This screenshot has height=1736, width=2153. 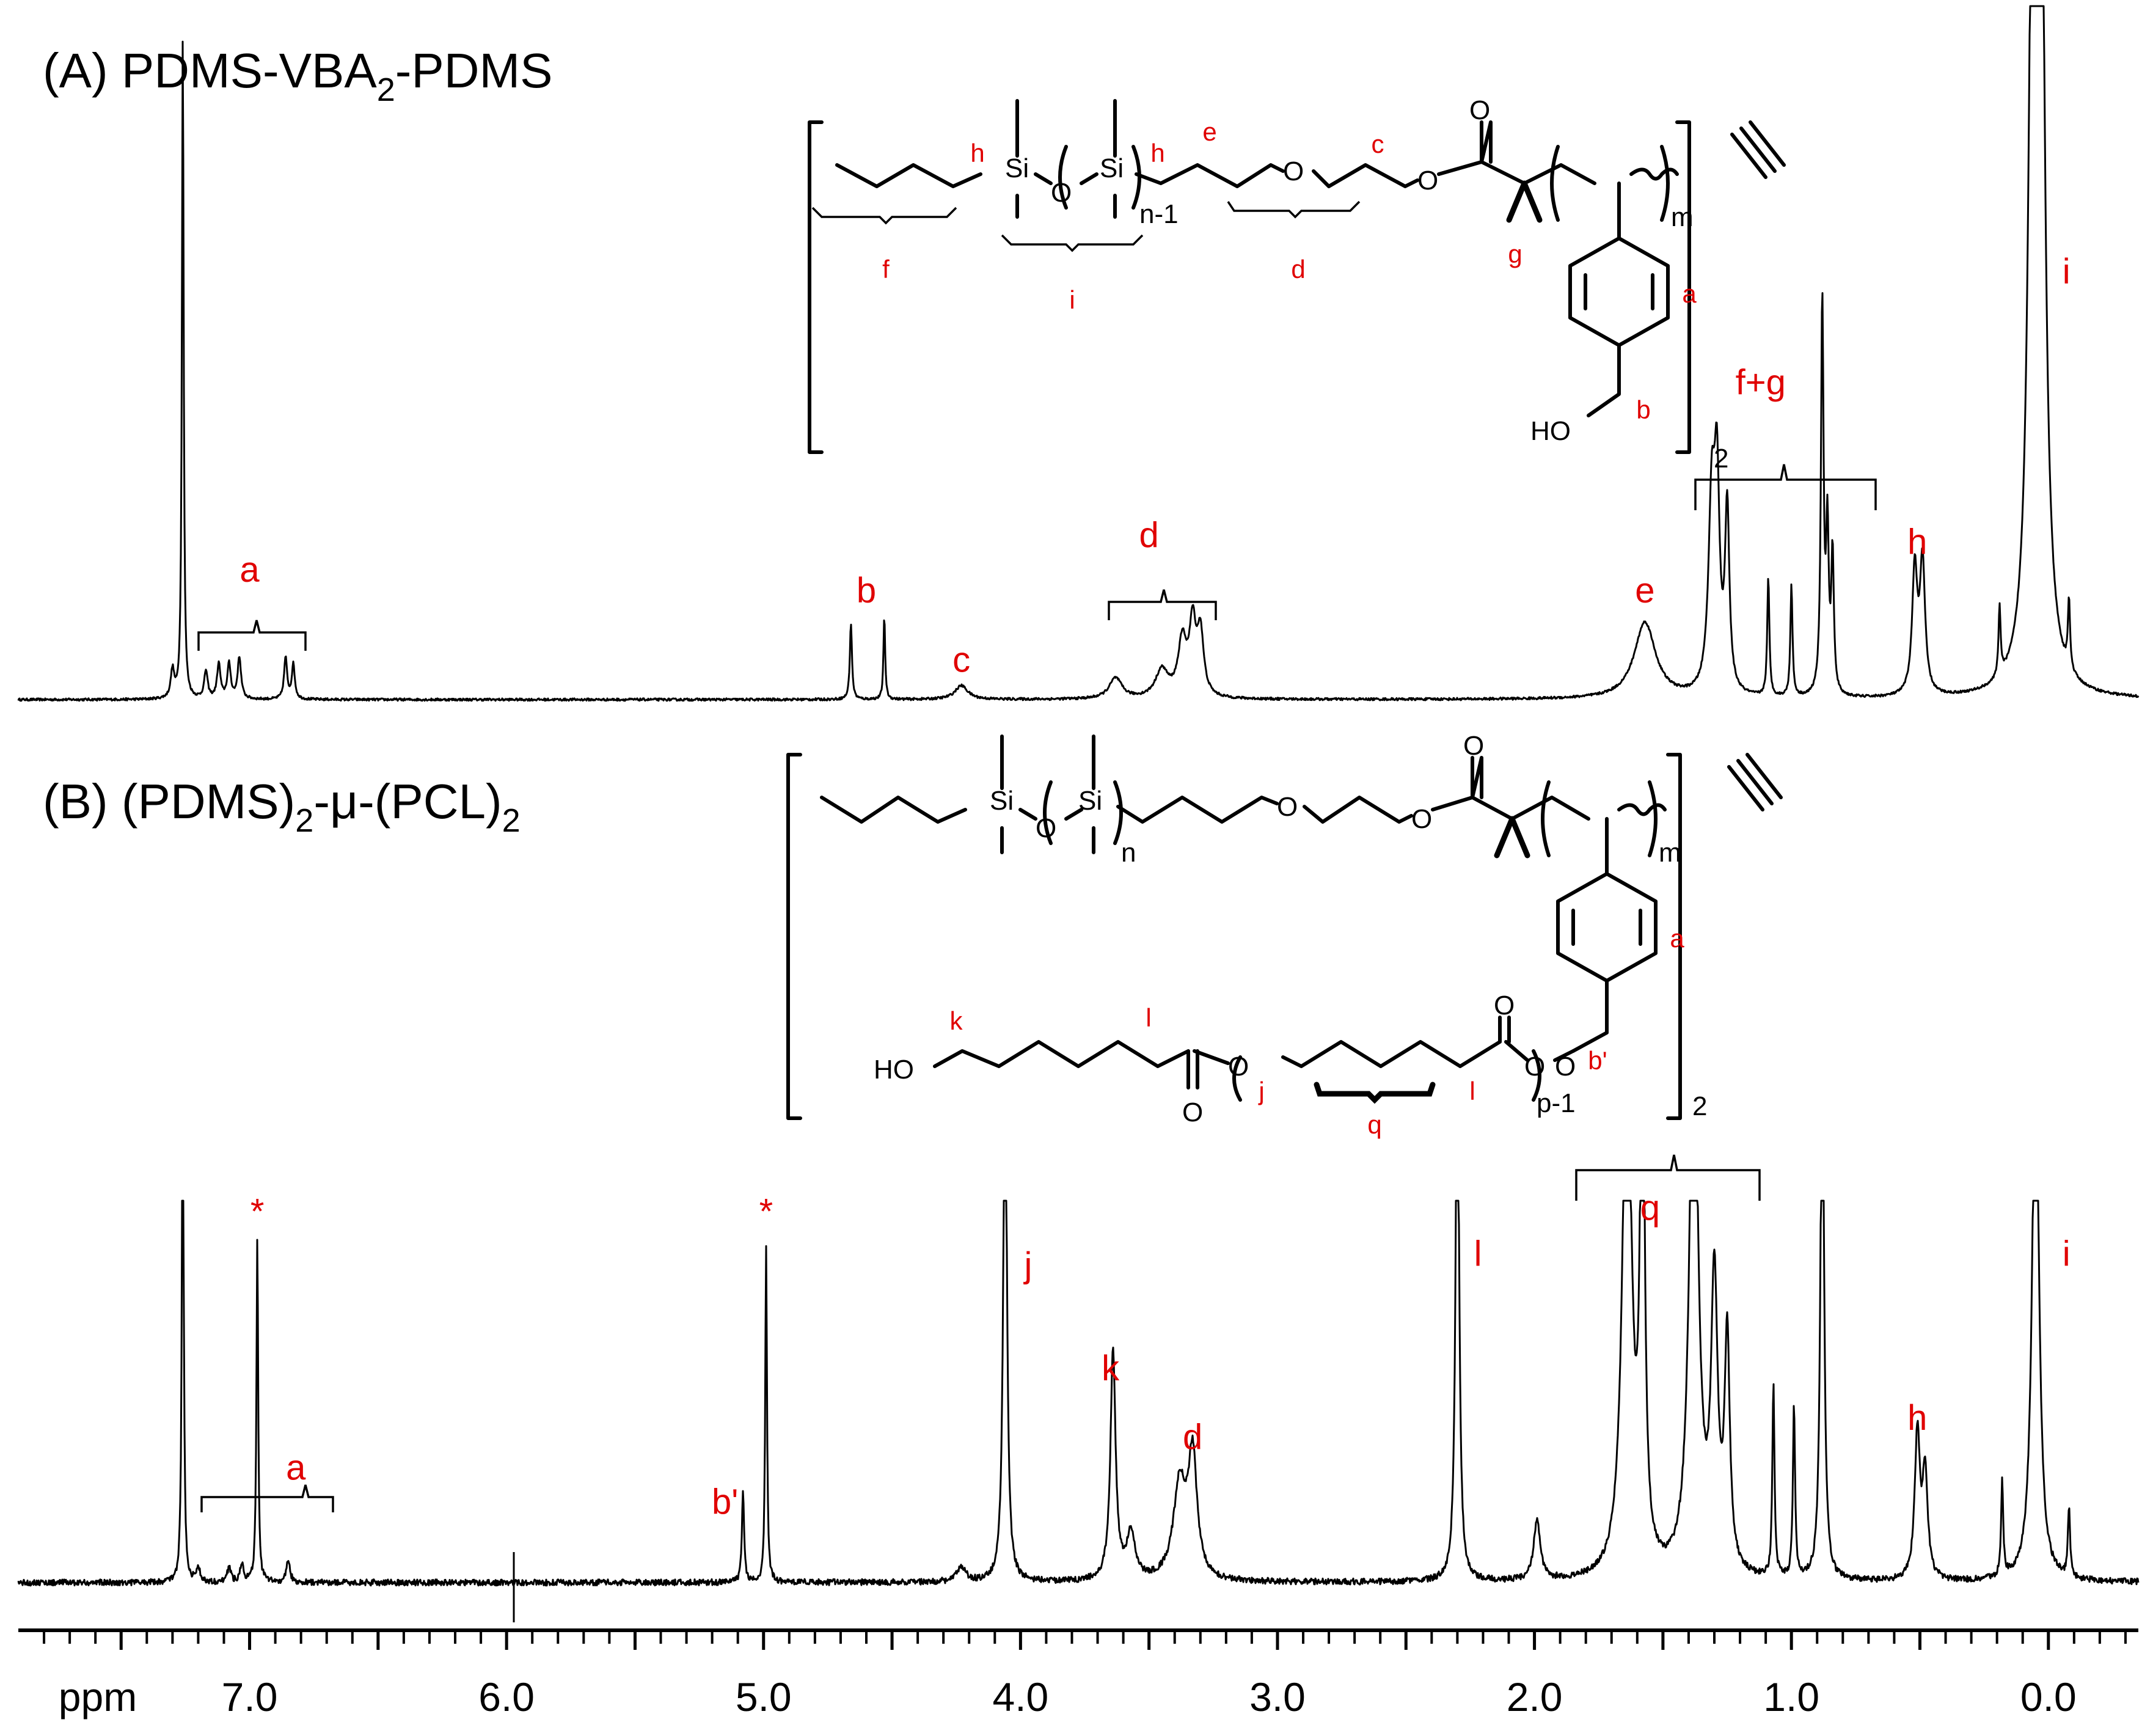 What do you see at coordinates (282, 806) in the screenshot?
I see `panel-b-title: (B) (PDMS)2-μ-(PCL)2` at bounding box center [282, 806].